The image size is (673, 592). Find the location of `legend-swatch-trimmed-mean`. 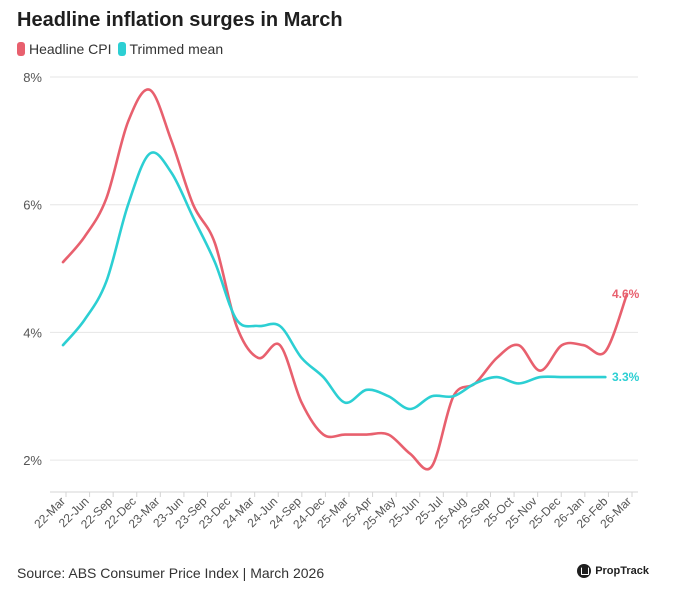

legend-swatch-trimmed-mean is located at coordinates (121, 49).